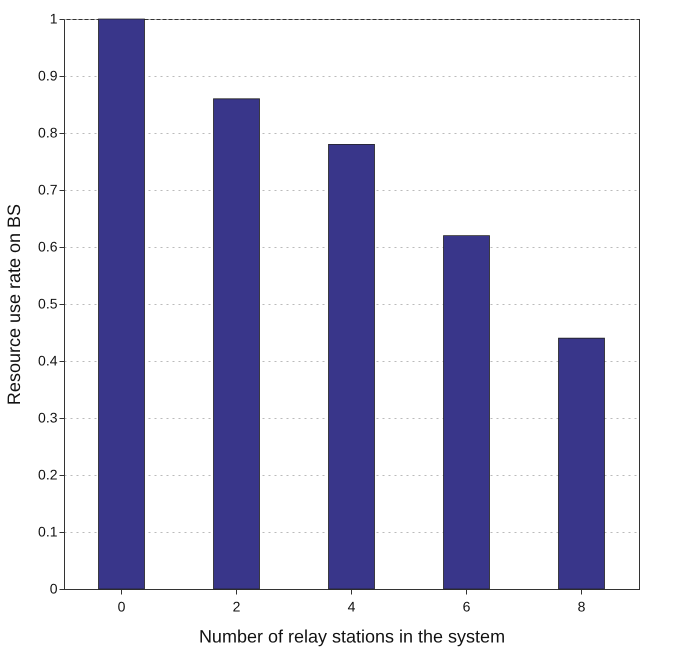 Image resolution: width=680 pixels, height=655 pixels. Describe the element at coordinates (236, 606) in the screenshot. I see `x-tick-label: 2` at that location.